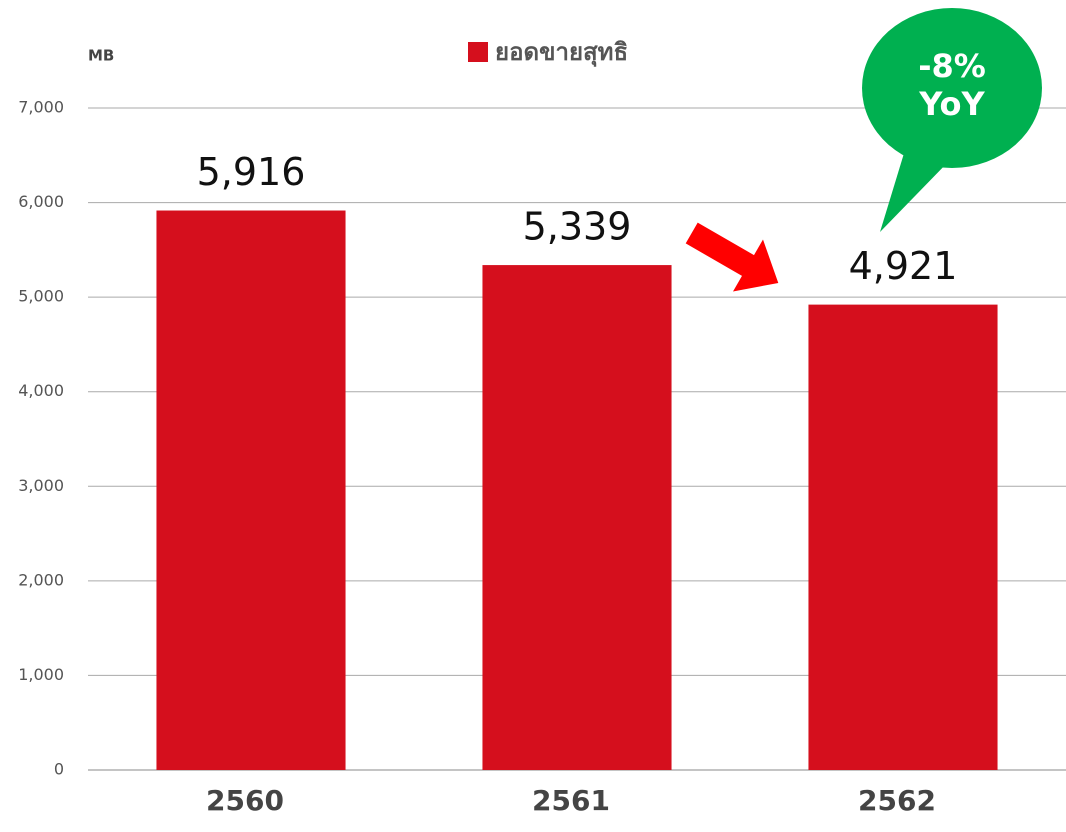  I want to click on y-tick-label: 0, so click(59, 769).